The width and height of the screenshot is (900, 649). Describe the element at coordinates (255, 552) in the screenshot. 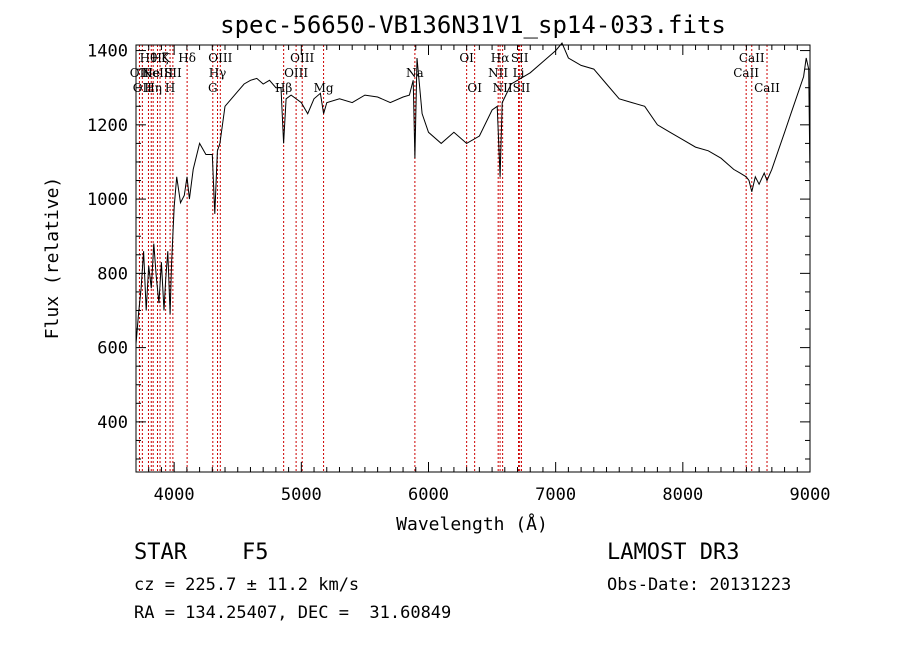

I see `subclass-label: F5` at that location.